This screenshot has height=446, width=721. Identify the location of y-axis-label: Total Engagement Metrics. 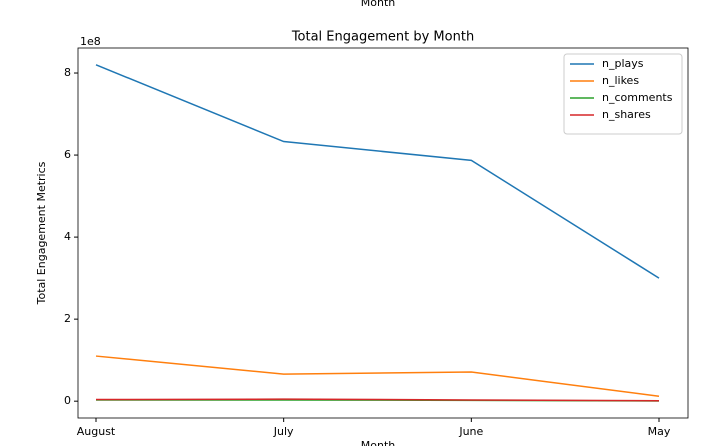
(41, 233).